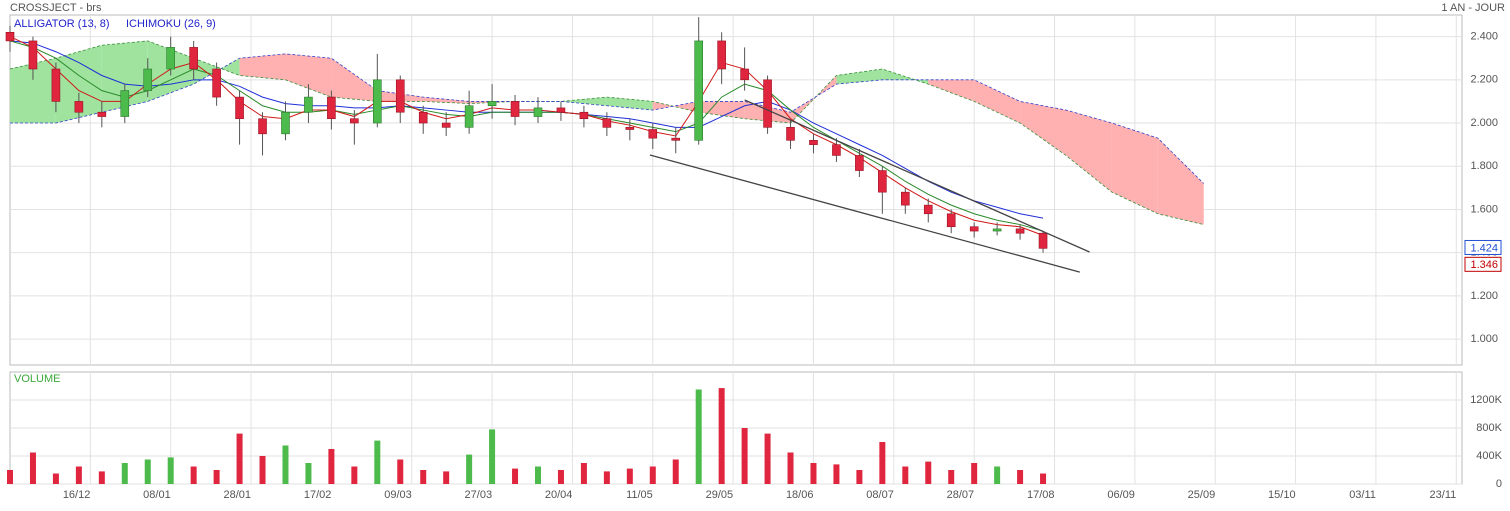  What do you see at coordinates (318, 495) in the screenshot?
I see `x-tick-label: 17/02` at bounding box center [318, 495].